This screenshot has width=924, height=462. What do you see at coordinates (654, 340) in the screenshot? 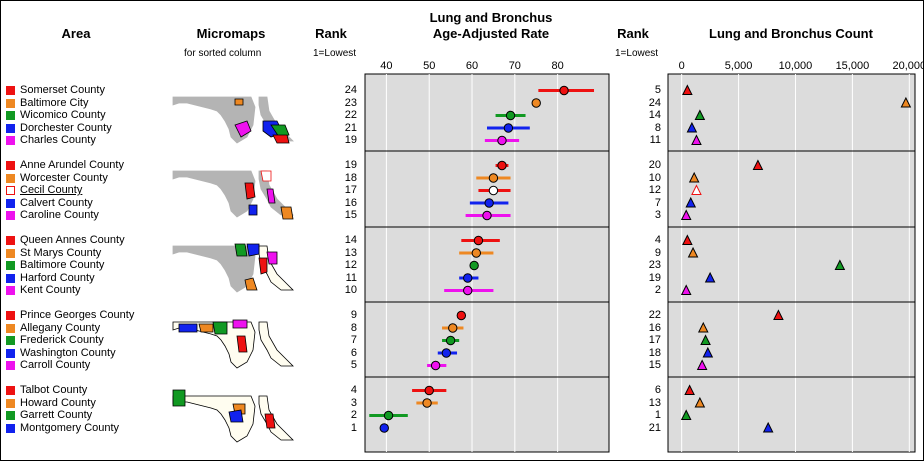
I see `count-rank: 17` at bounding box center [654, 340].